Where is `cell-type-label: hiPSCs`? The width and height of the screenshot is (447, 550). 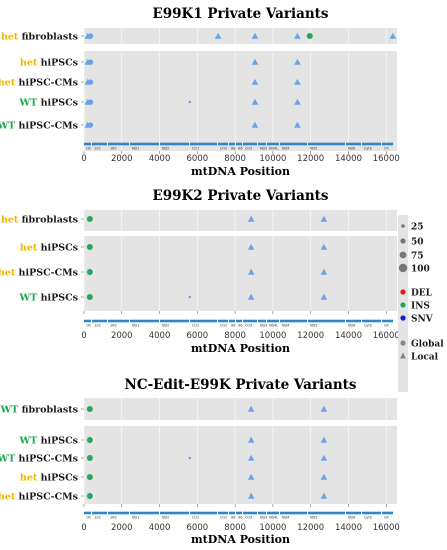
cell-type-label: hiPSCs is located at coordinates (59, 478).